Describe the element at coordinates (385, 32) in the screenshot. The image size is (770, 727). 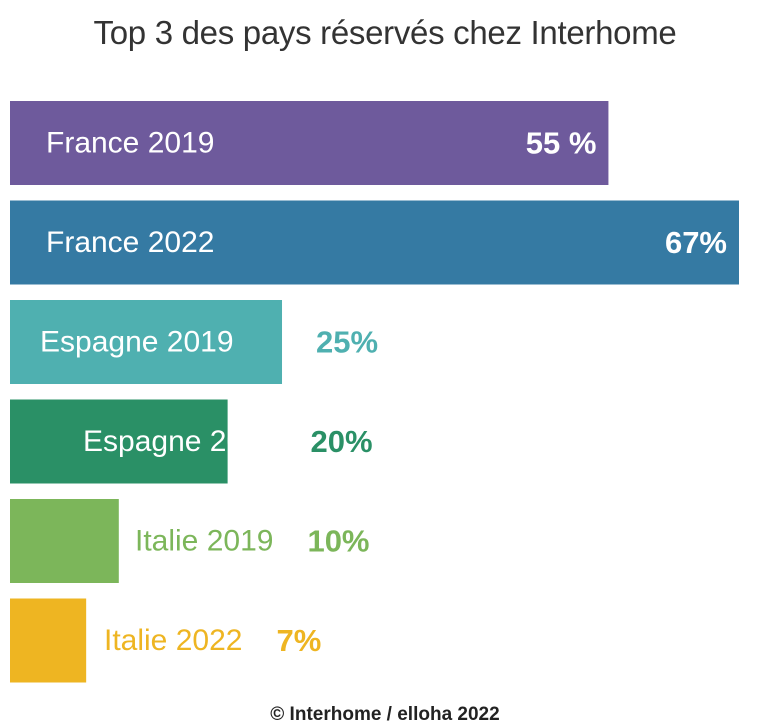
I see `chart-title: Top 3 des pays réservés chez Interhome` at that location.